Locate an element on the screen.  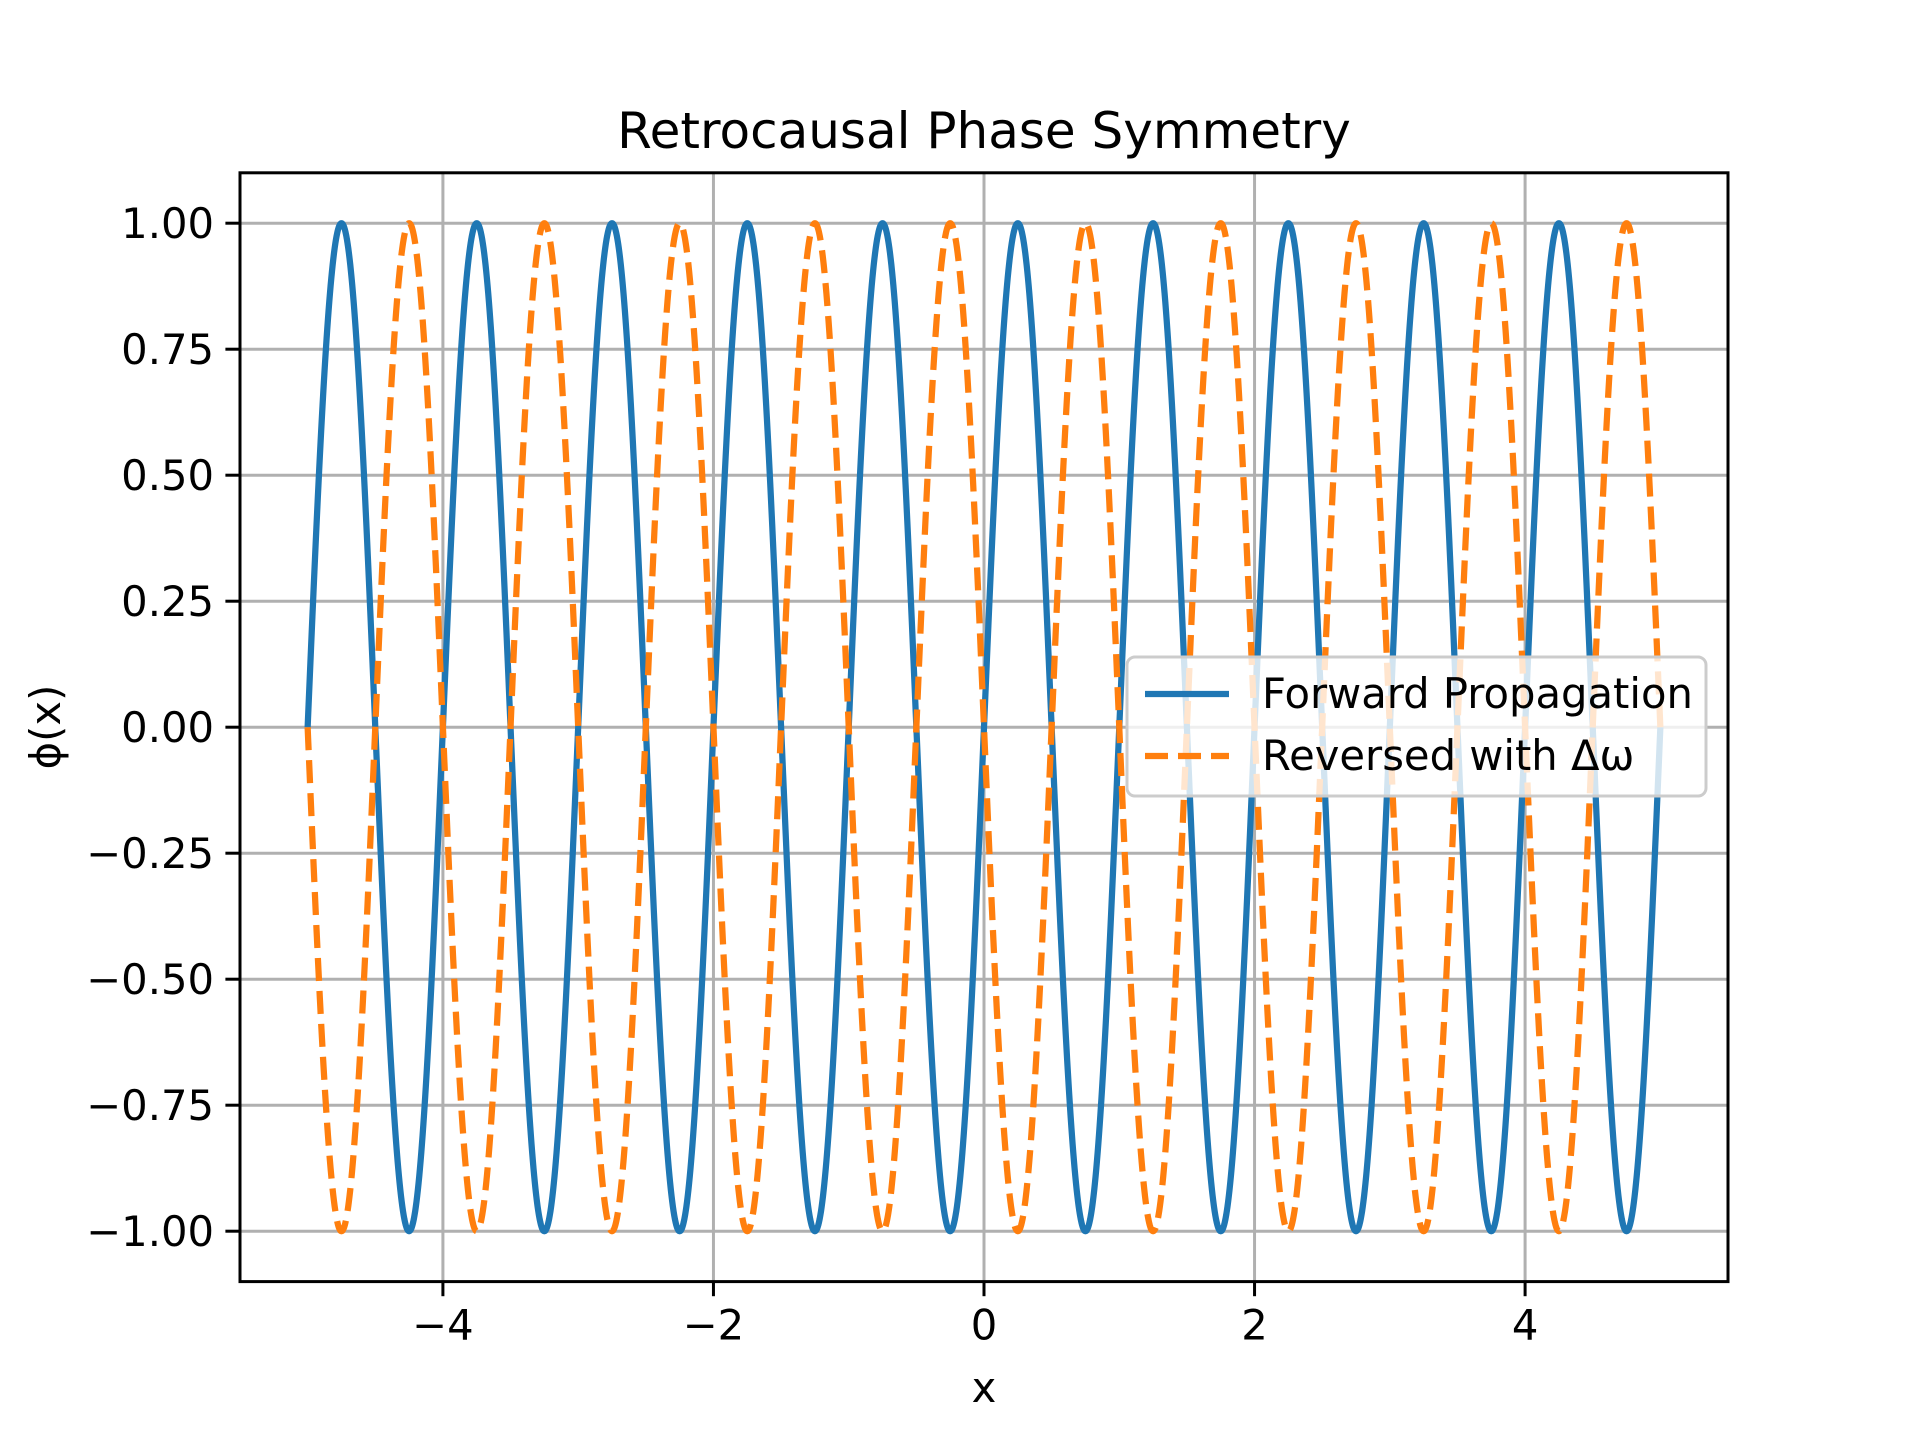
x-tick-label: −2 is located at coordinates (713, 1325).